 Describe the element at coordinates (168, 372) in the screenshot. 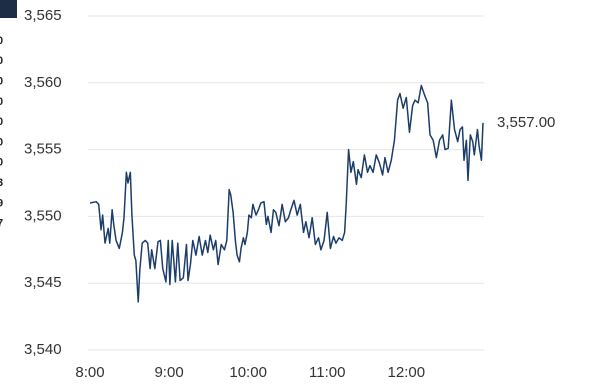

I see `x-tick-label: 9:00` at that location.